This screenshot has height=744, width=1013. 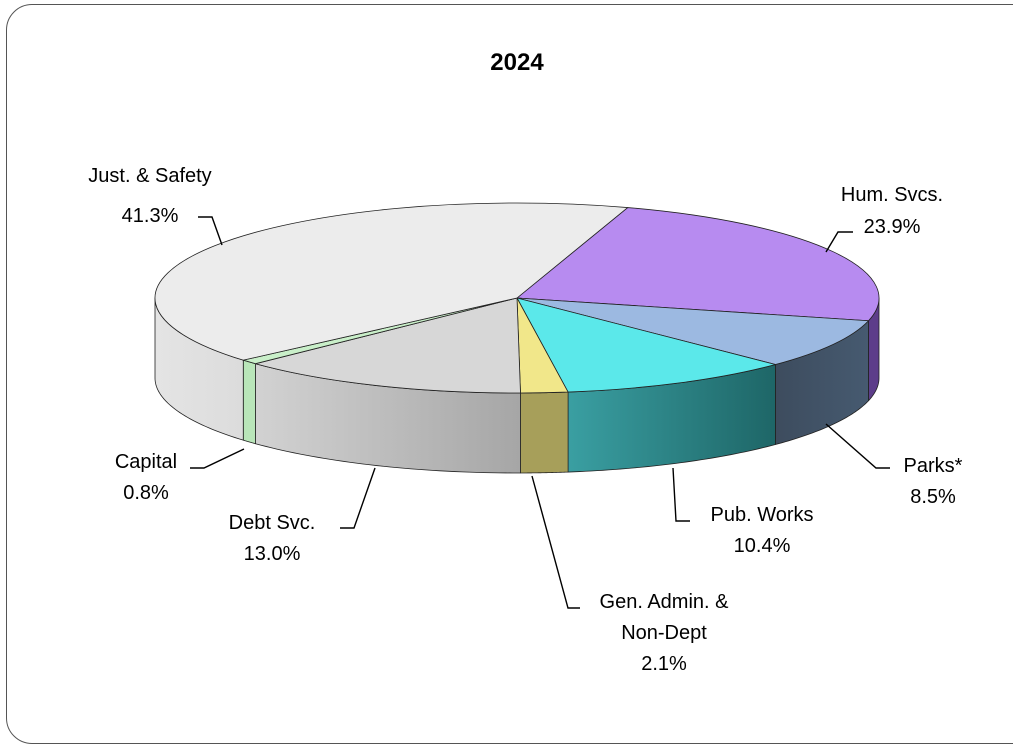 I want to click on pie-slice-hum-svcs, so click(x=698, y=264).